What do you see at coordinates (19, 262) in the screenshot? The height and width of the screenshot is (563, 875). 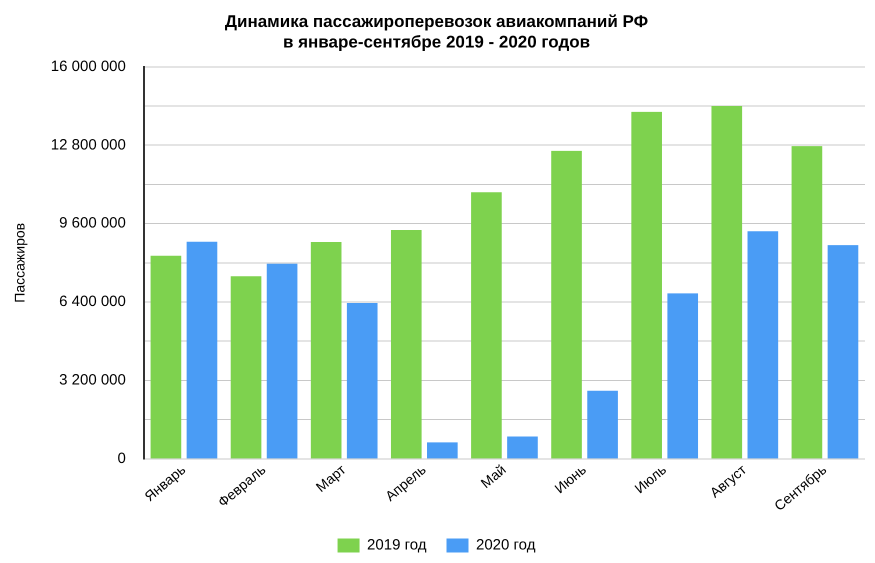 I see `y-axis-title: Пассажиров` at bounding box center [19, 262].